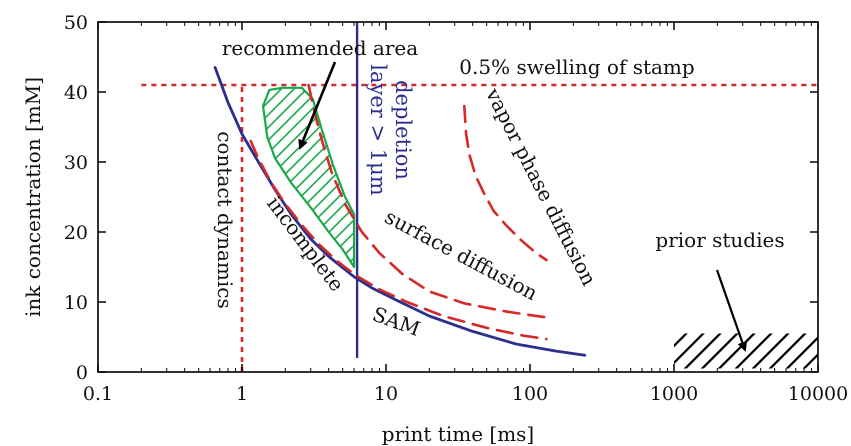 This screenshot has width=851, height=446. I want to click on annotation-contact-dynamics: contact dynamics, so click(225, 219).